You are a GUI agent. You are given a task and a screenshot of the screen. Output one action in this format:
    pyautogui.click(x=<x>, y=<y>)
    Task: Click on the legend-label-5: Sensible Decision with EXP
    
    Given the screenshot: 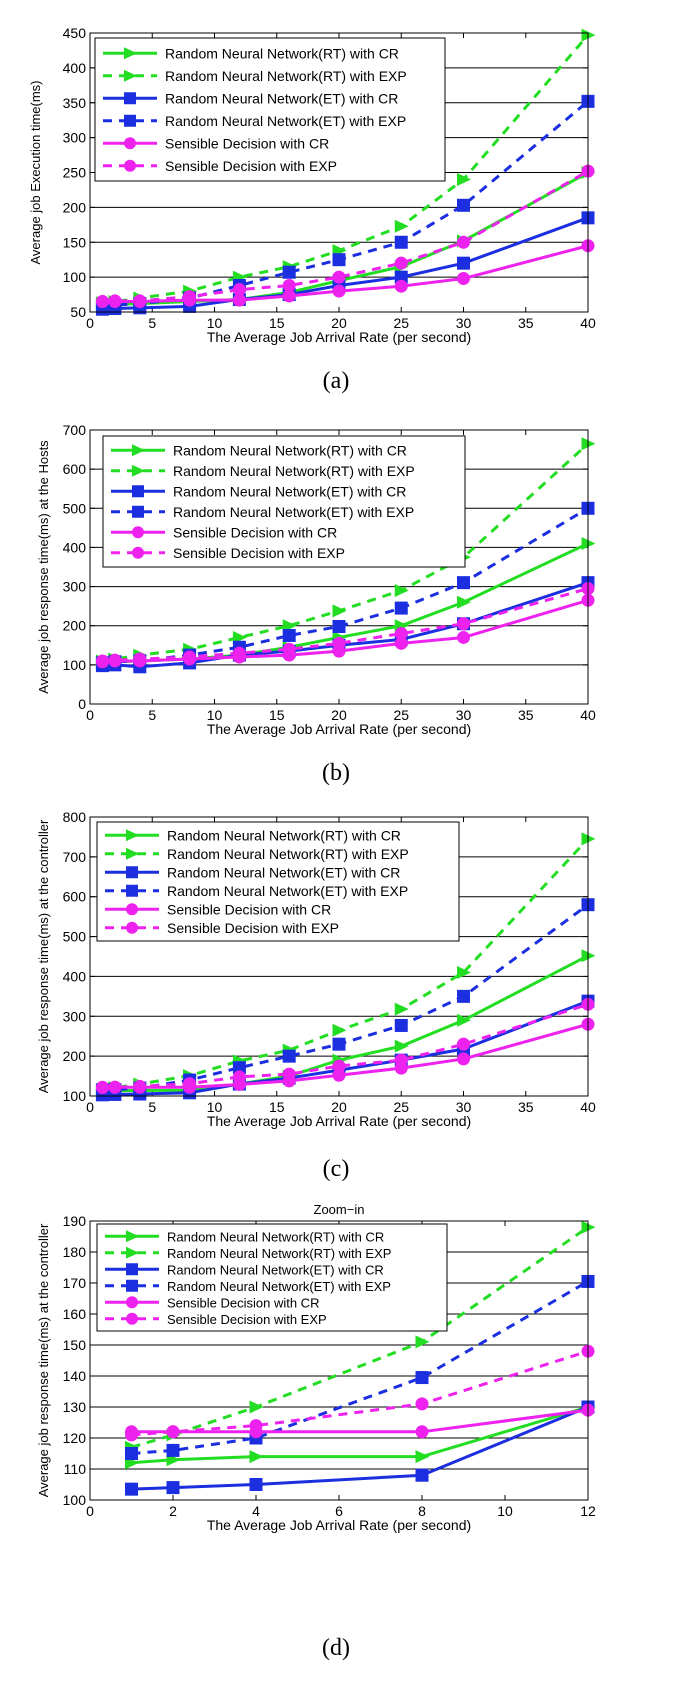 What is the action you would take?
    pyautogui.click(x=247, y=1319)
    